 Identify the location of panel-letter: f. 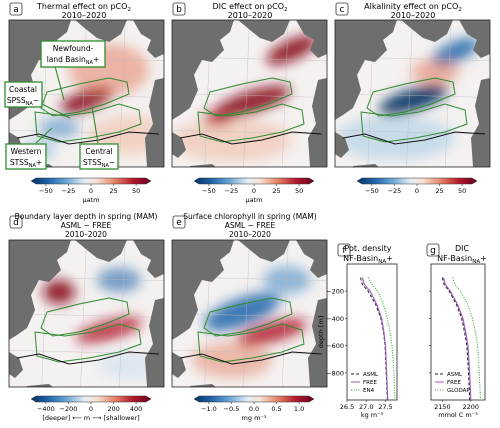
(344, 251).